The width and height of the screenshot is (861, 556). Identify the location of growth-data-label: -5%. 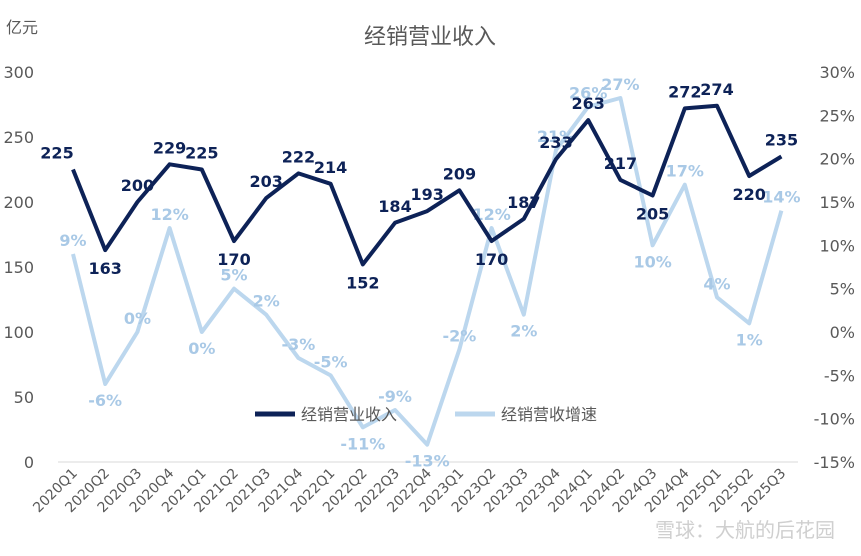
(331, 361).